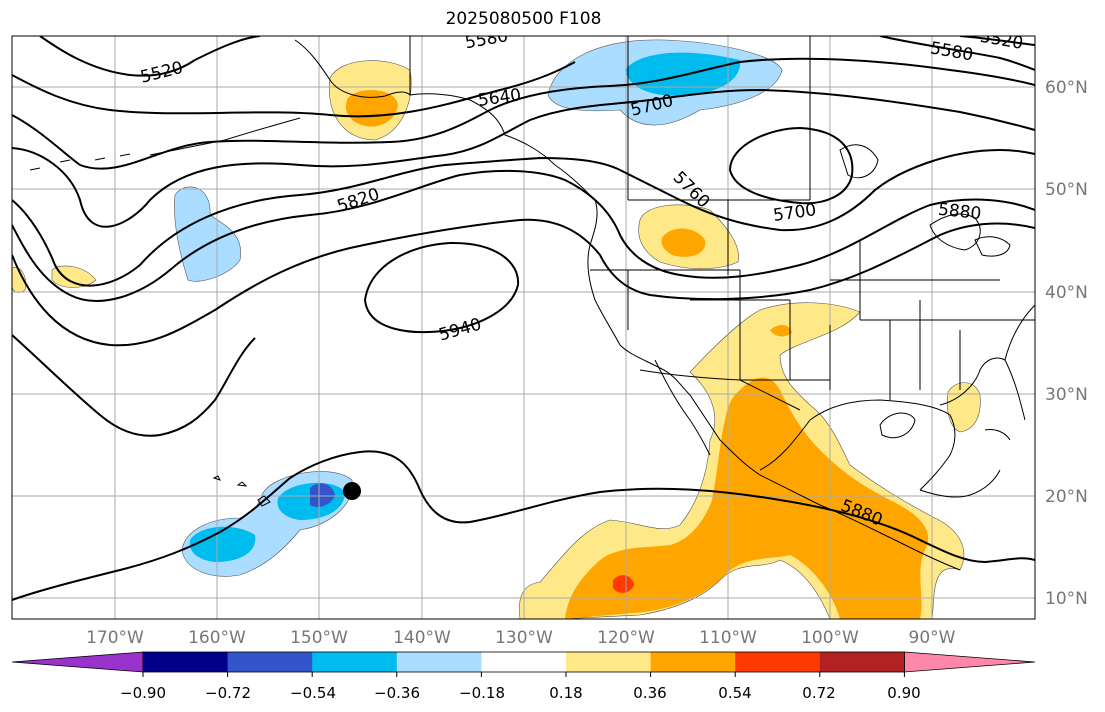  What do you see at coordinates (228, 693) in the screenshot?
I see `colorbar-tick-neg072: −0.72` at bounding box center [228, 693].